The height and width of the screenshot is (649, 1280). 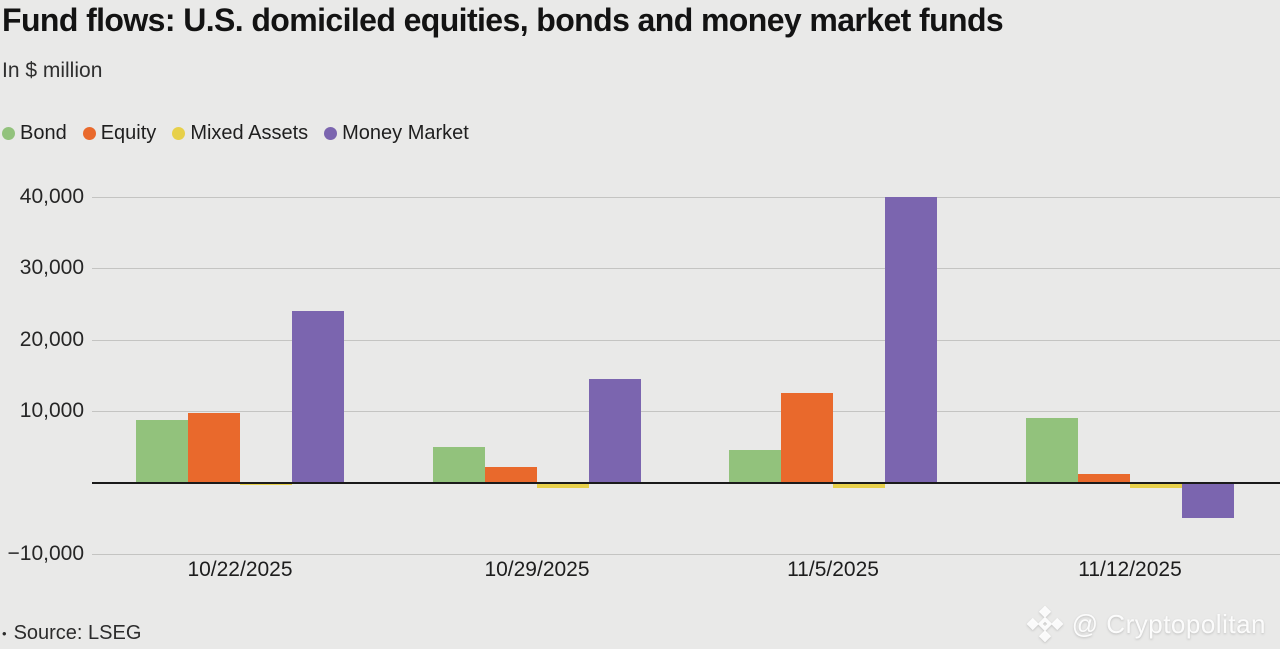 I want to click on legend-item-money-market: Money Market, so click(x=396, y=133).